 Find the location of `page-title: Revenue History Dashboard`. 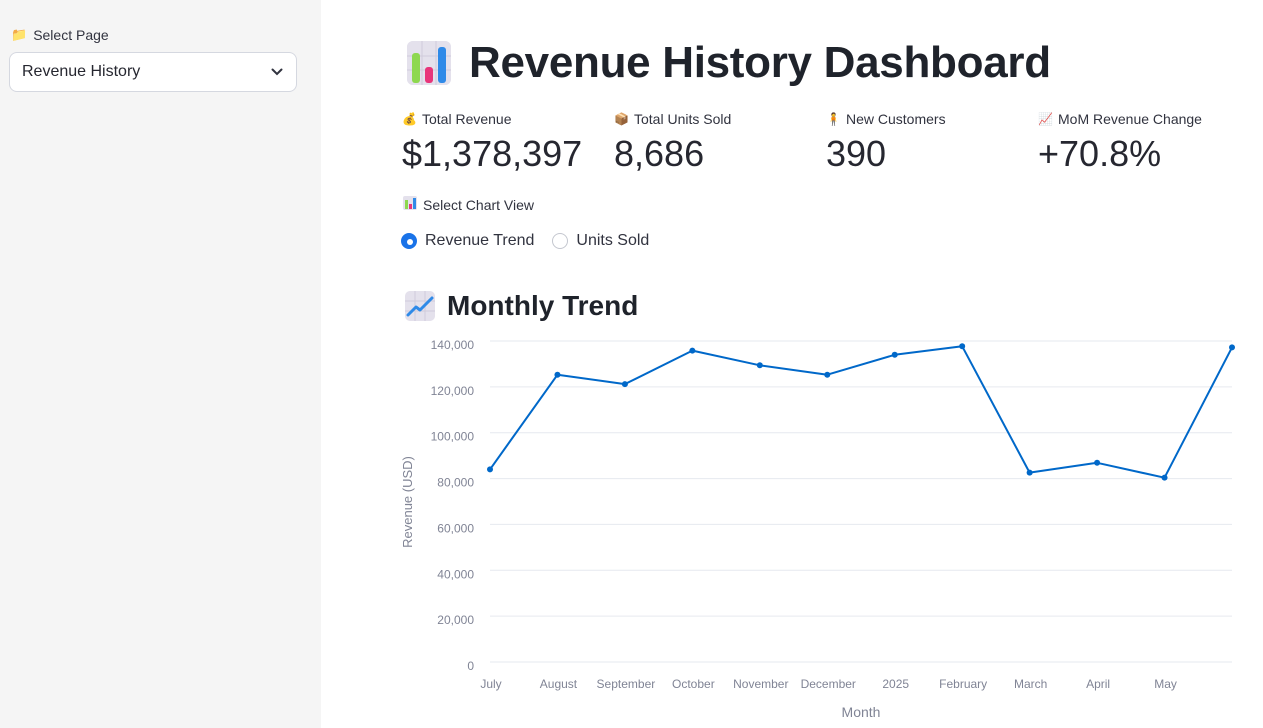

page-title: Revenue History Dashboard is located at coordinates (729, 63).